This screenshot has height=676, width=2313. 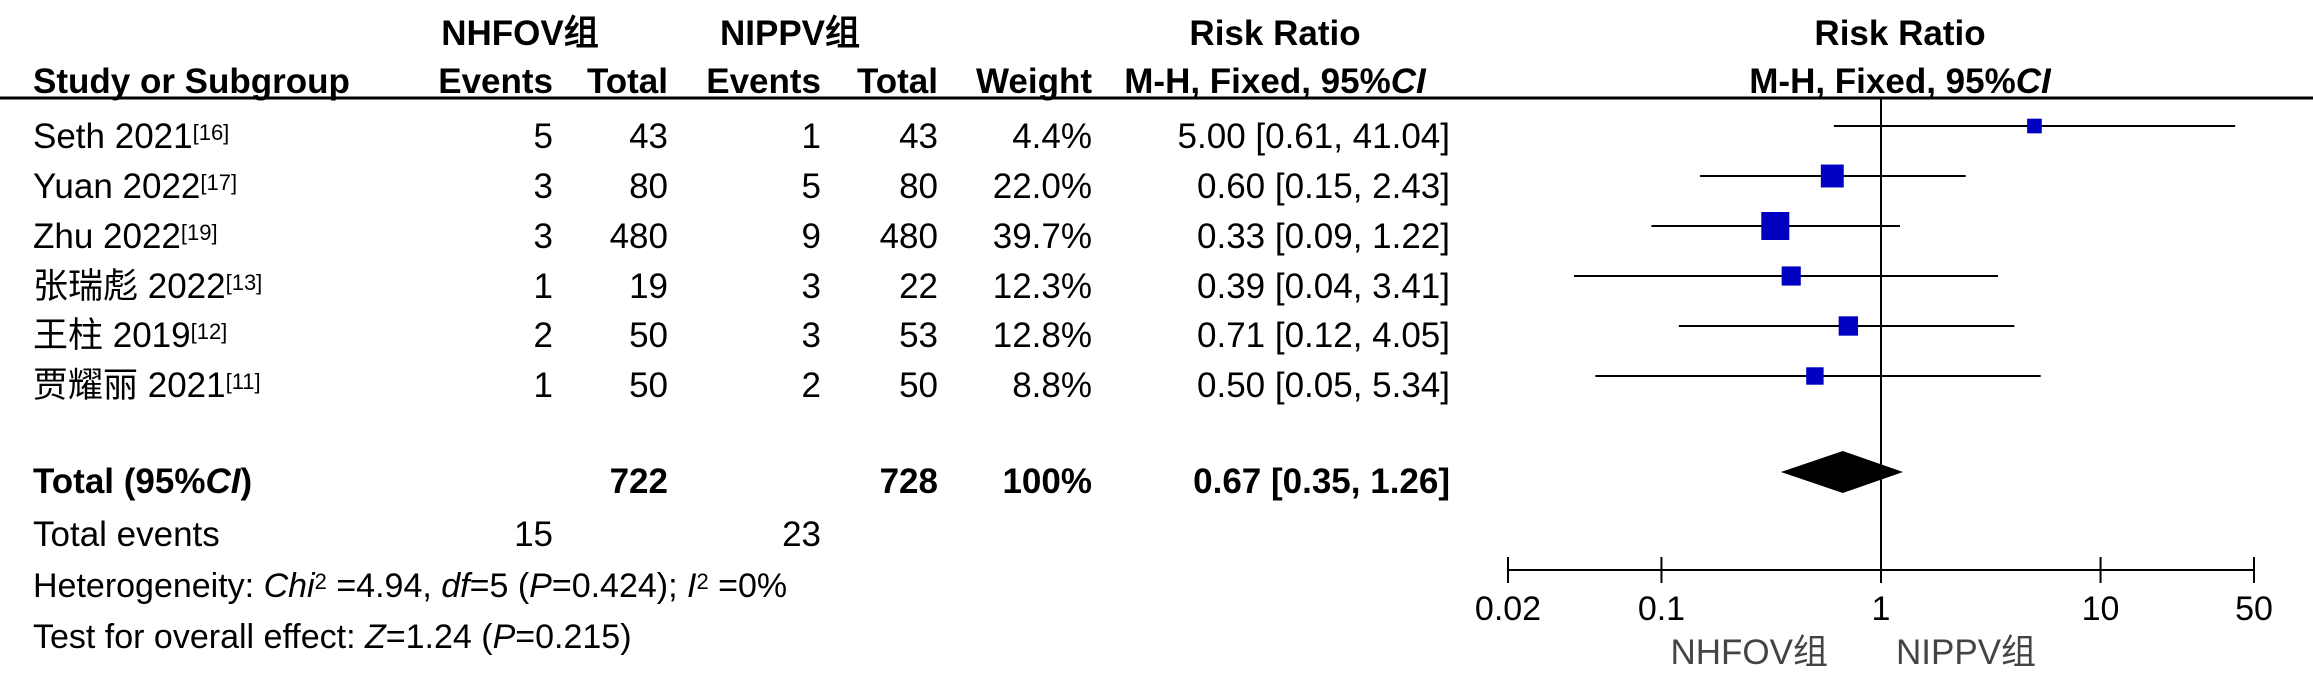 I want to click on cell-total-group1: 19, so click(x=648, y=286).